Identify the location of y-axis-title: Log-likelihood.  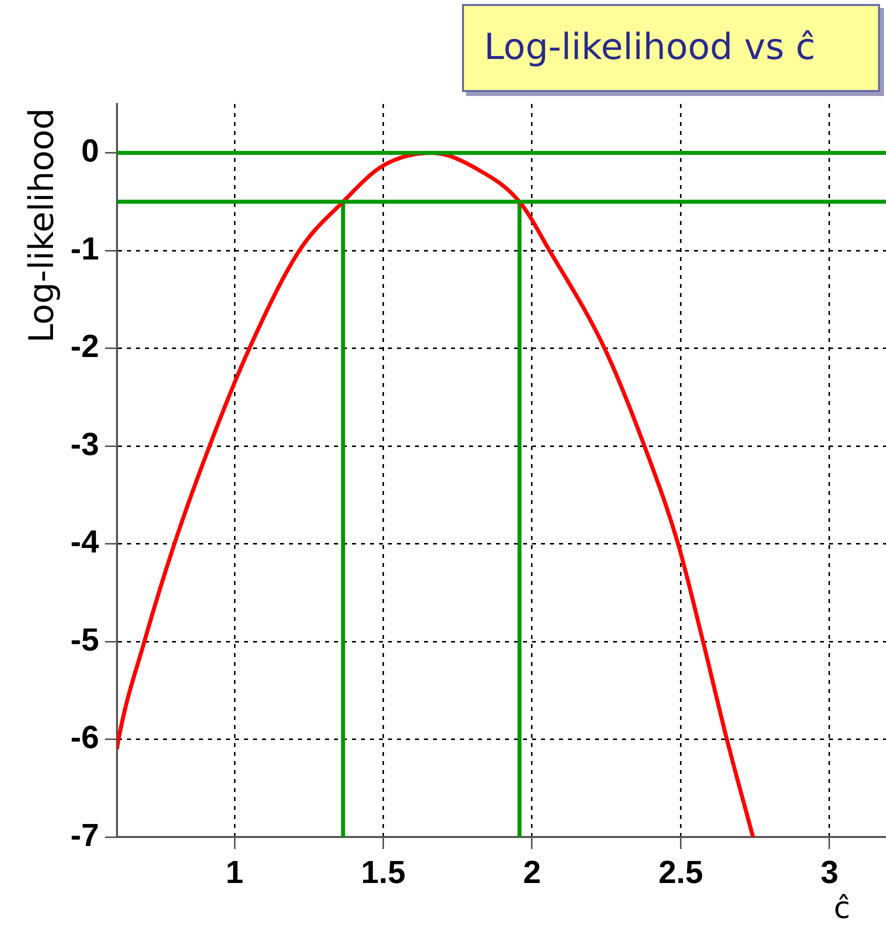
(42, 225).